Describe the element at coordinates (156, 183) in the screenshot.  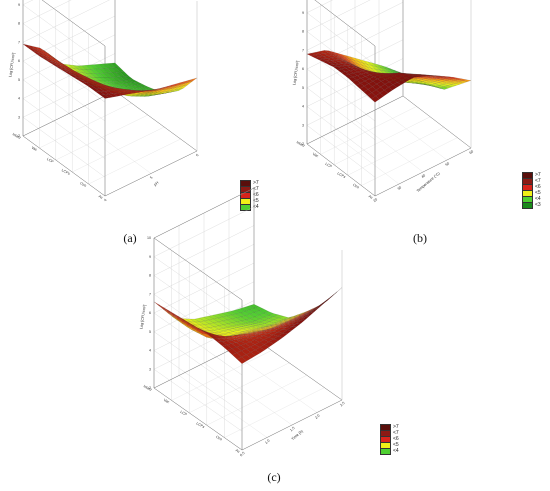
I see `x-axis-title: pH` at that location.